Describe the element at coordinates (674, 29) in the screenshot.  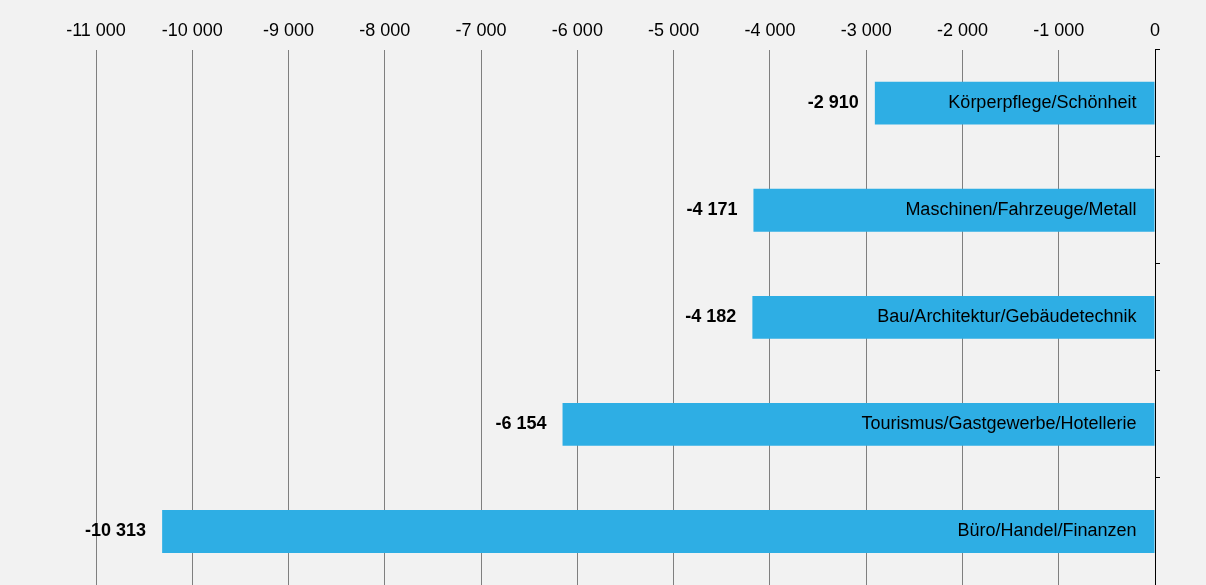
I see `x-tick-label: -5 000` at that location.